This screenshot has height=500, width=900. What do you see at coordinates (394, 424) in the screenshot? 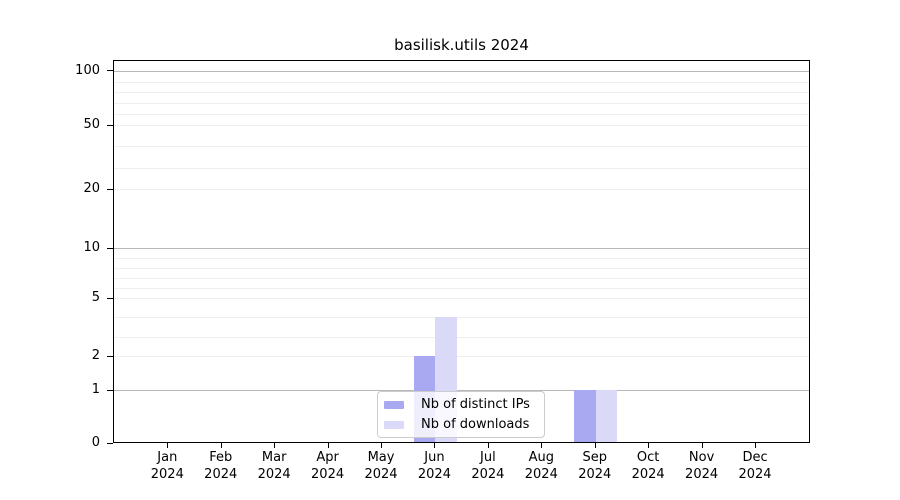
I see `legend-swatch-downloads` at bounding box center [394, 424].